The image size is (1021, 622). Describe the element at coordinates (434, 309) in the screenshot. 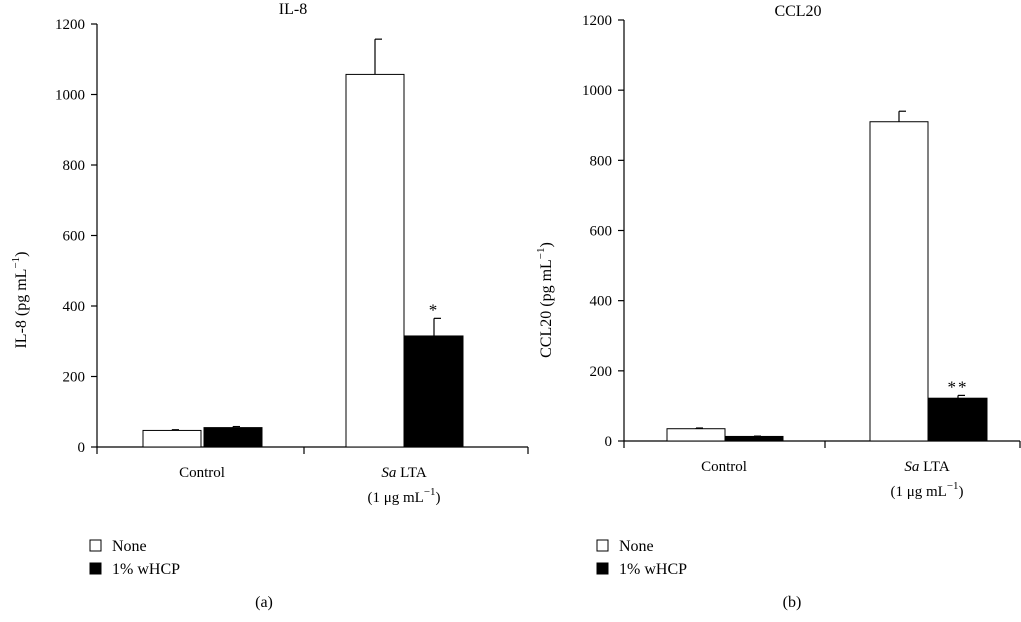

I see `significance-marker: *` at that location.